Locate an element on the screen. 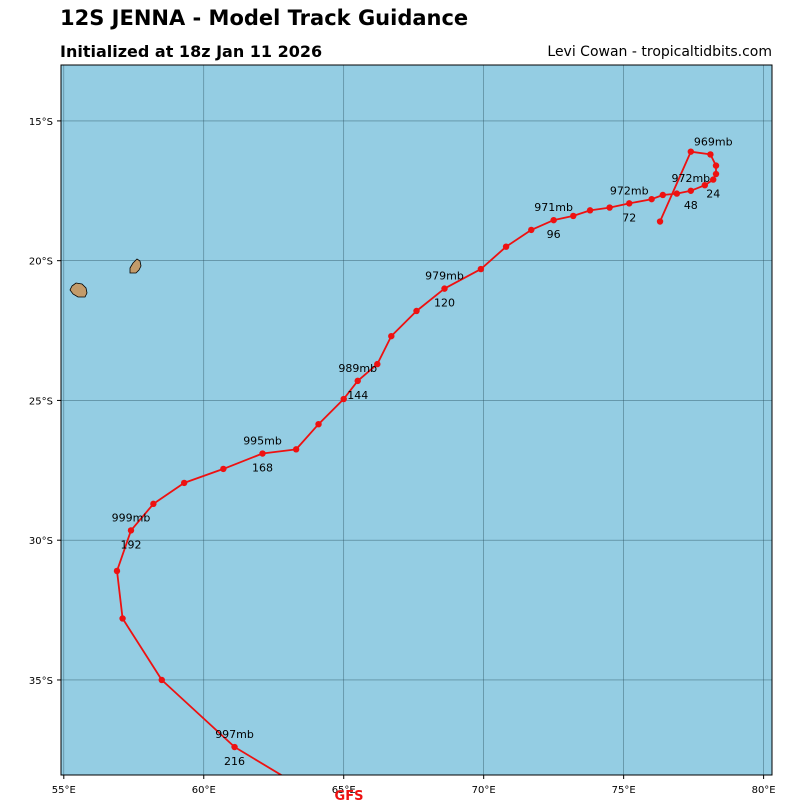  pressure-label: 989mb is located at coordinates (357, 368).